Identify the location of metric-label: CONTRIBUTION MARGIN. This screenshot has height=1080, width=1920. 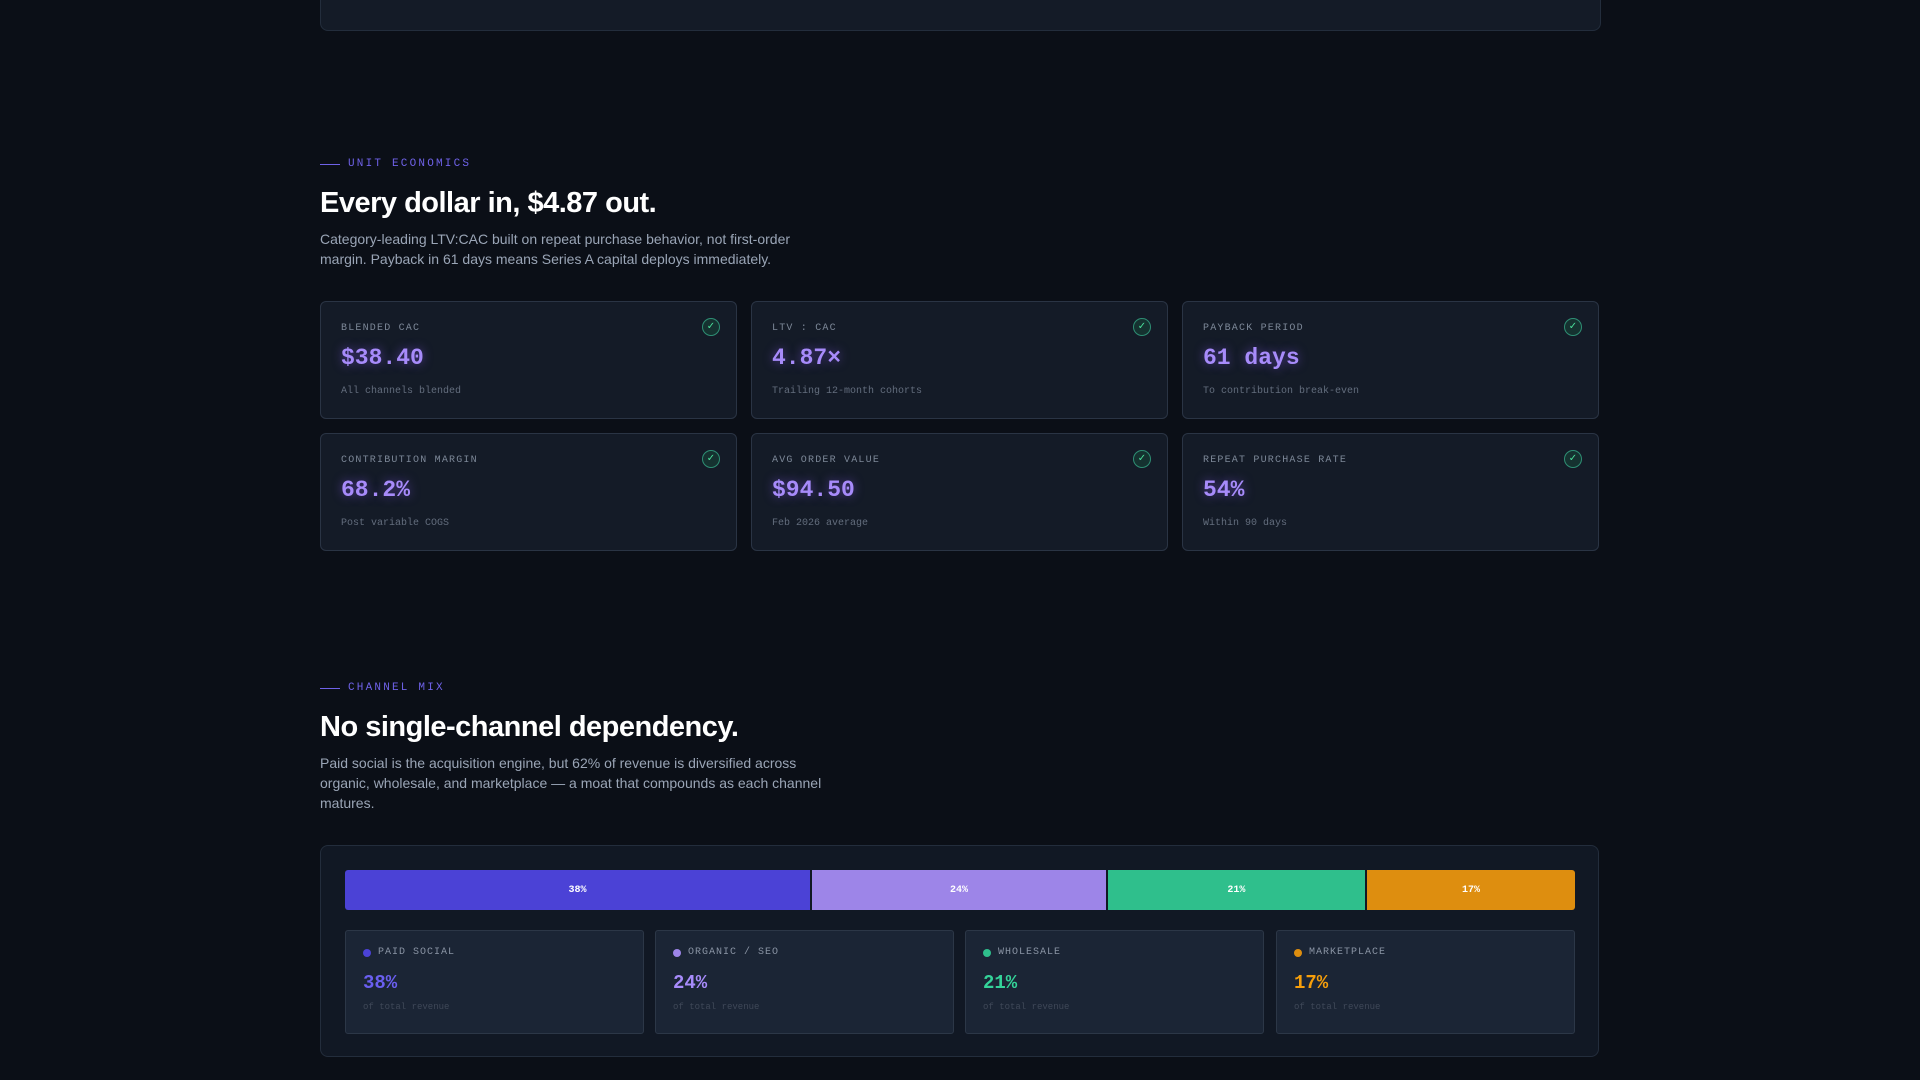
(409, 460).